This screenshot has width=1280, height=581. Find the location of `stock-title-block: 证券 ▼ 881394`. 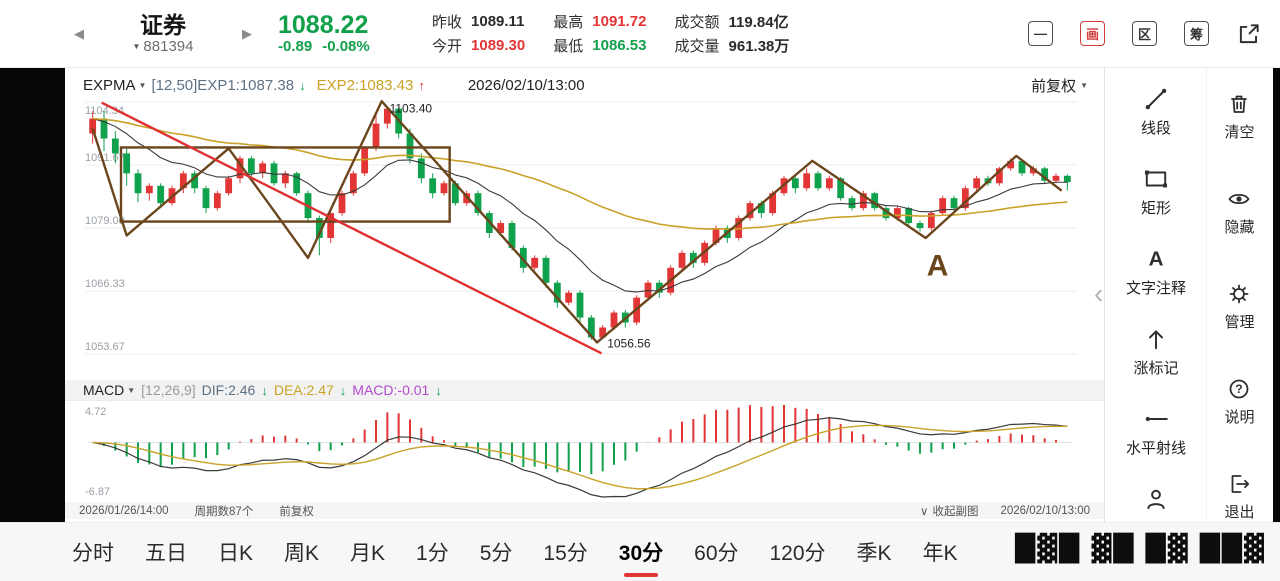

stock-title-block: 证券 ▼ 881394 is located at coordinates (163, 33).